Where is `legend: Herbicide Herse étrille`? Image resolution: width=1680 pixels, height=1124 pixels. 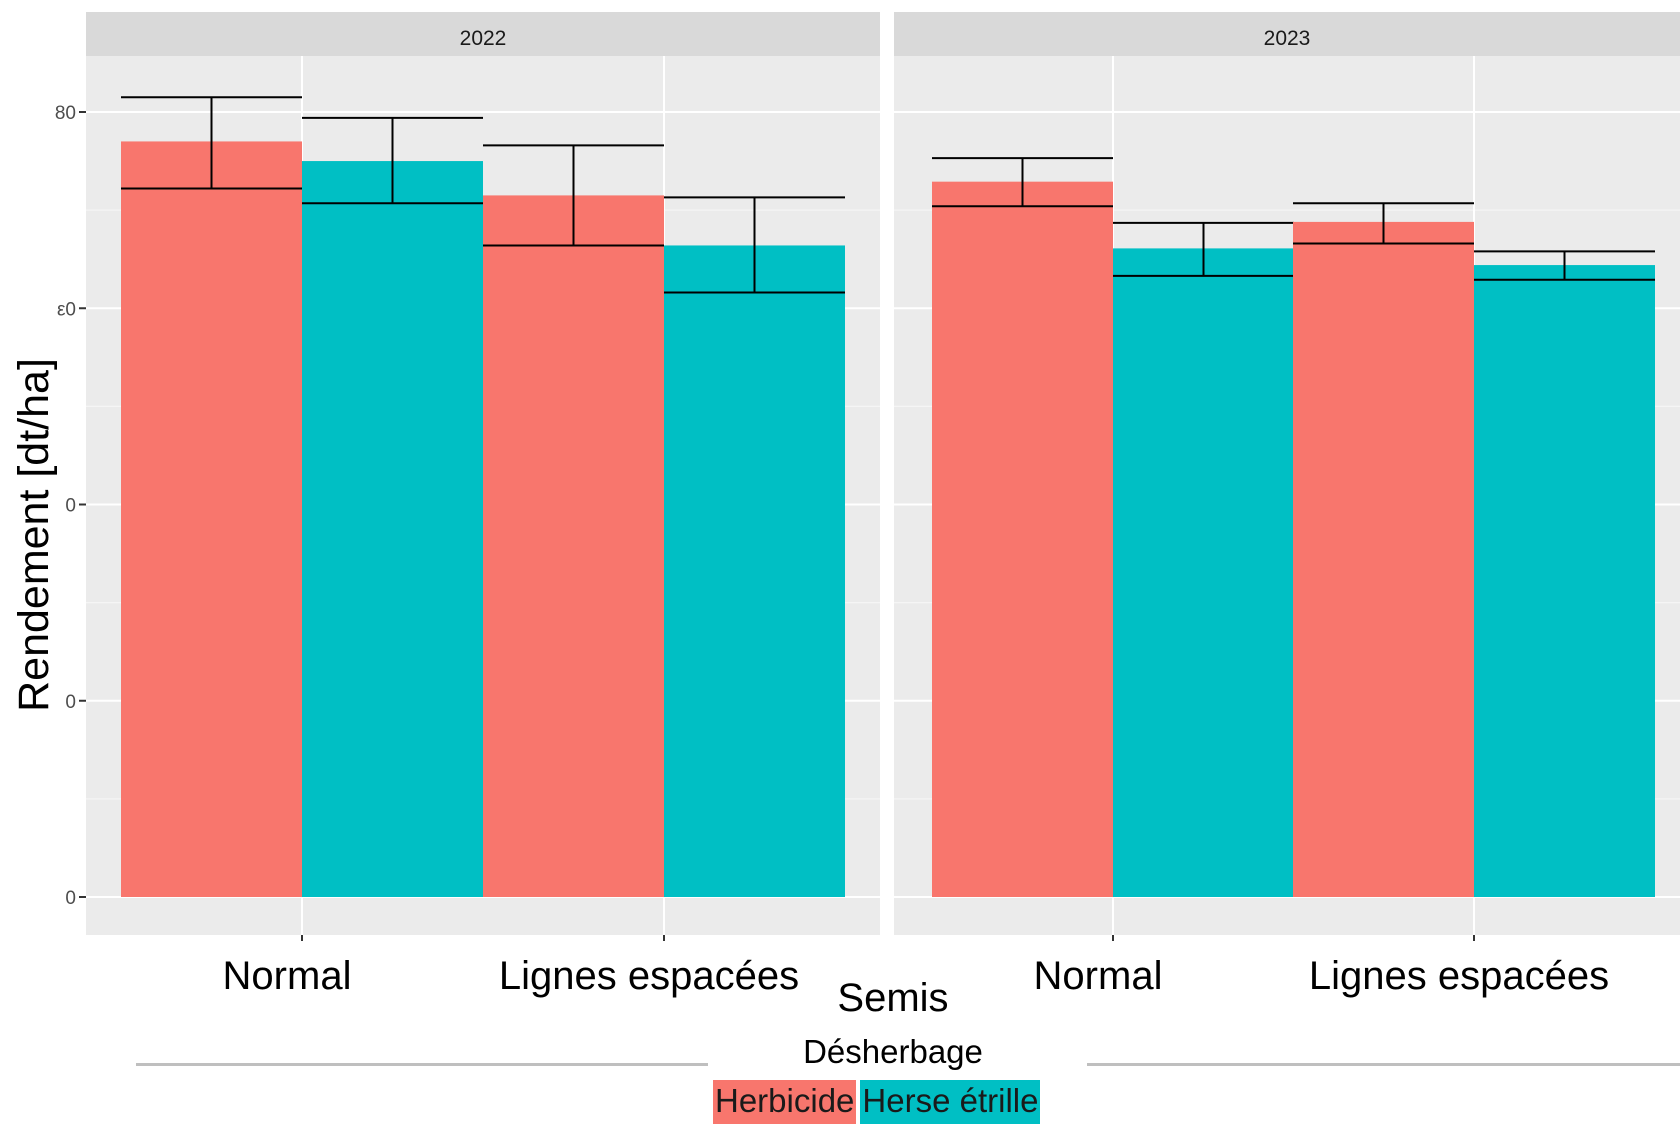 legend: Herbicide Herse étrille is located at coordinates (877, 1102).